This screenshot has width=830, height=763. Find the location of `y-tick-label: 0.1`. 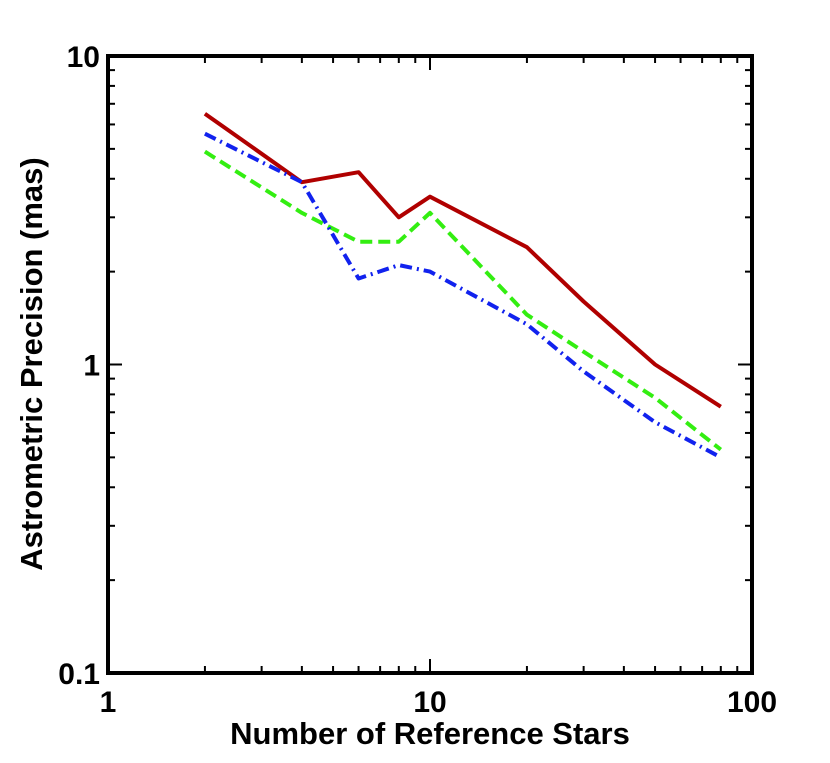

y-tick-label: 0.1 is located at coordinates (79, 674).